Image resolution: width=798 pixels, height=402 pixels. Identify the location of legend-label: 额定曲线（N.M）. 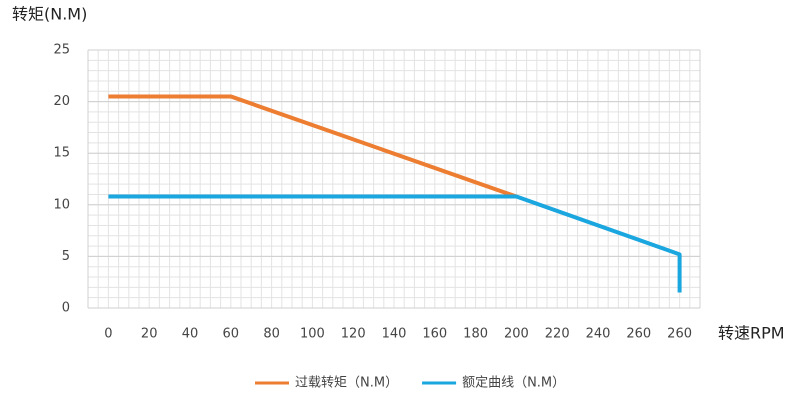
(513, 383).